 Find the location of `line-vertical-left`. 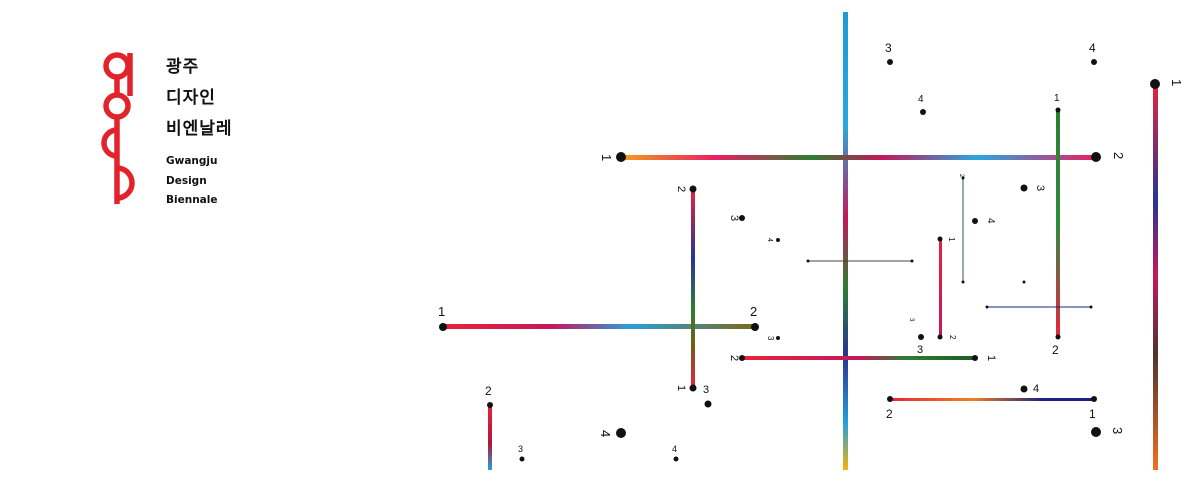

line-vertical-left is located at coordinates (693, 288).